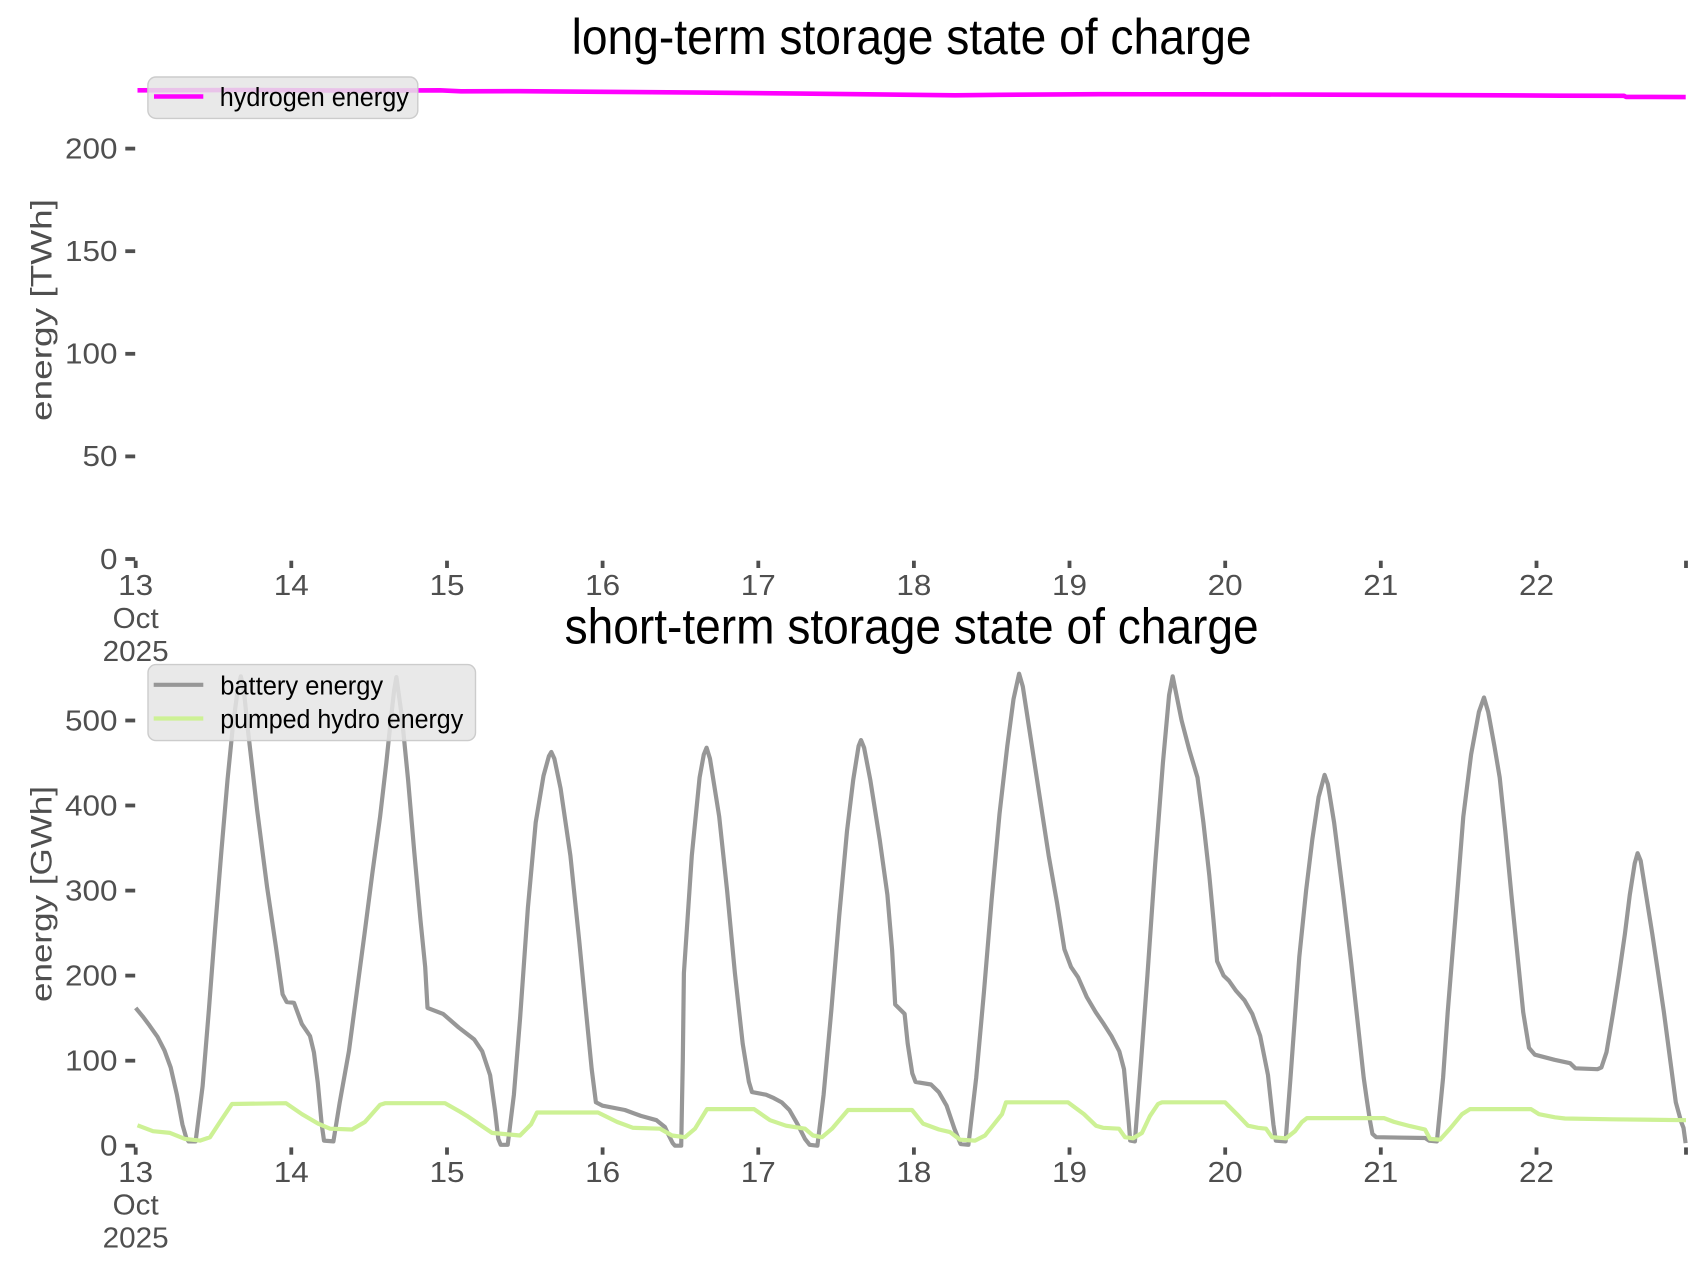 The height and width of the screenshot is (1277, 1706). Describe the element at coordinates (912, 626) in the screenshot. I see `svg-text:short-term storage state of ch: short-term storage state of charge` at that location.